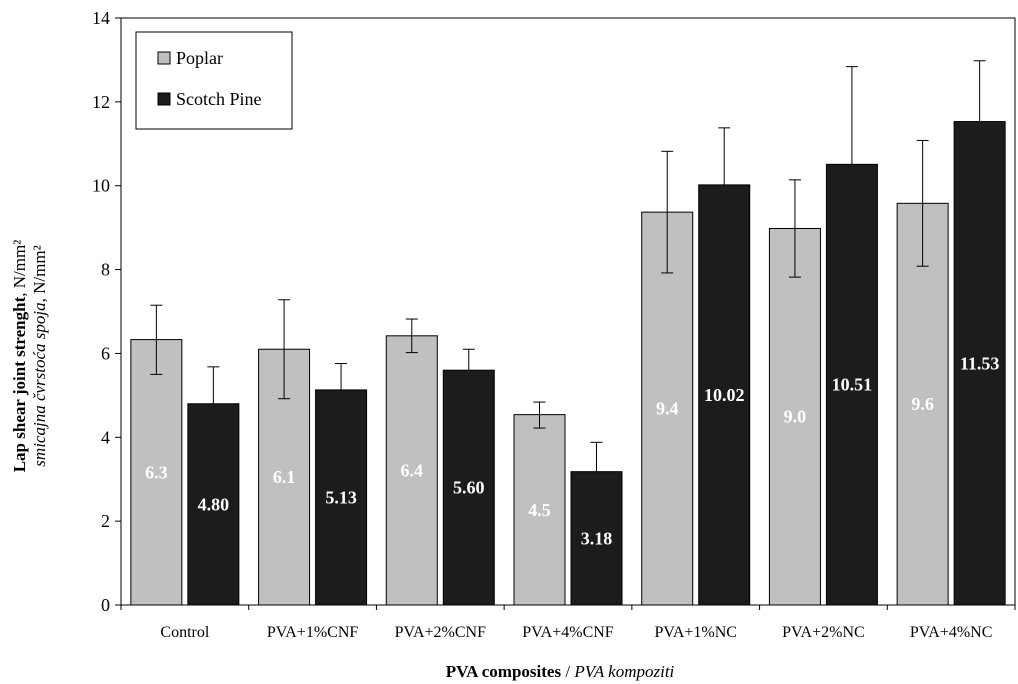 The height and width of the screenshot is (684, 1018). I want to click on y-tick-label: 0, so click(105, 605).